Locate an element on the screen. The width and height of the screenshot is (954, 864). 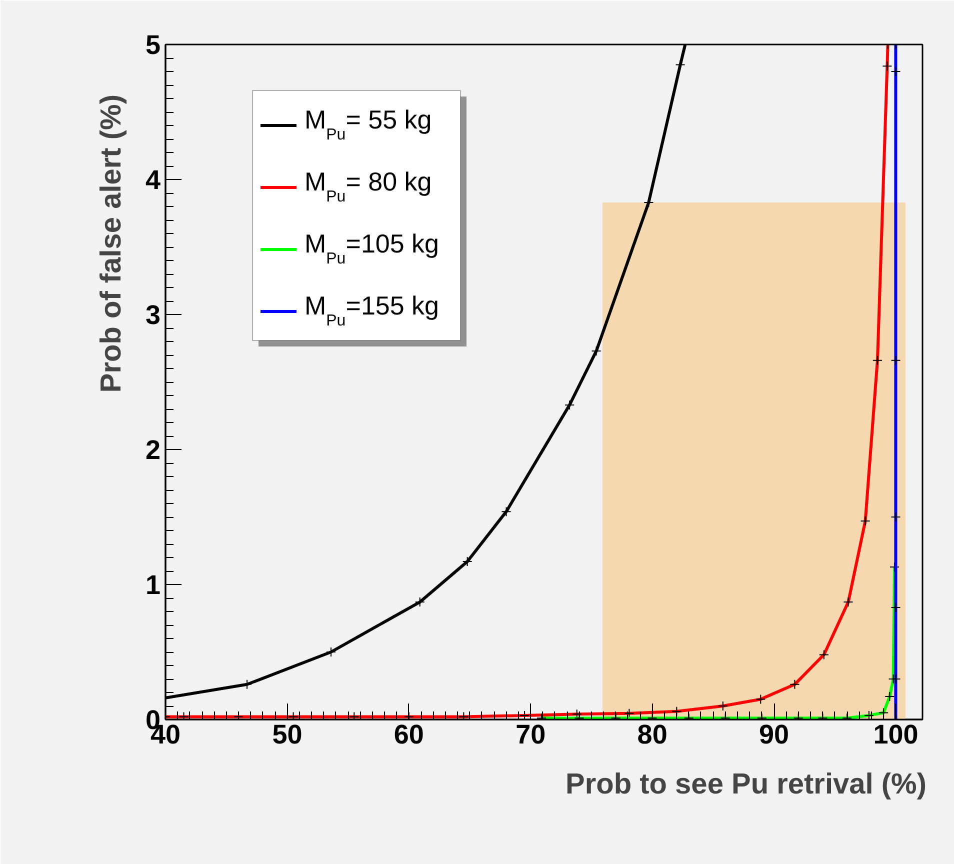
x-tick-label: 80 is located at coordinates (652, 735).